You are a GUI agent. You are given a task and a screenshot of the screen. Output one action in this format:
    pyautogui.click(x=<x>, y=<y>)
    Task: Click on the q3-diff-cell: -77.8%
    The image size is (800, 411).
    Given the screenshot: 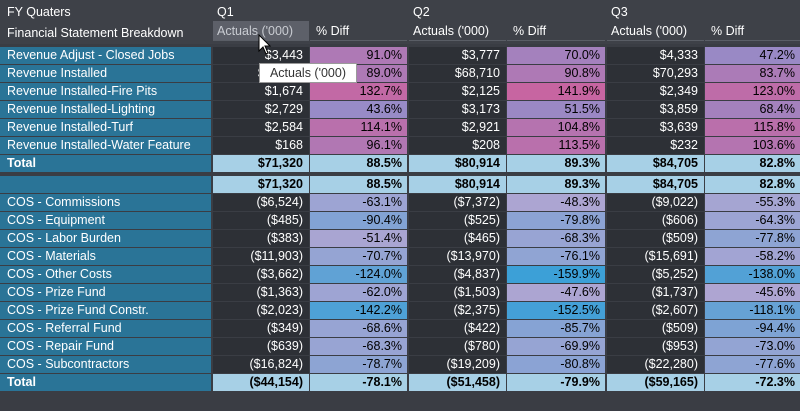 What is the action you would take?
    pyautogui.click(x=752, y=238)
    